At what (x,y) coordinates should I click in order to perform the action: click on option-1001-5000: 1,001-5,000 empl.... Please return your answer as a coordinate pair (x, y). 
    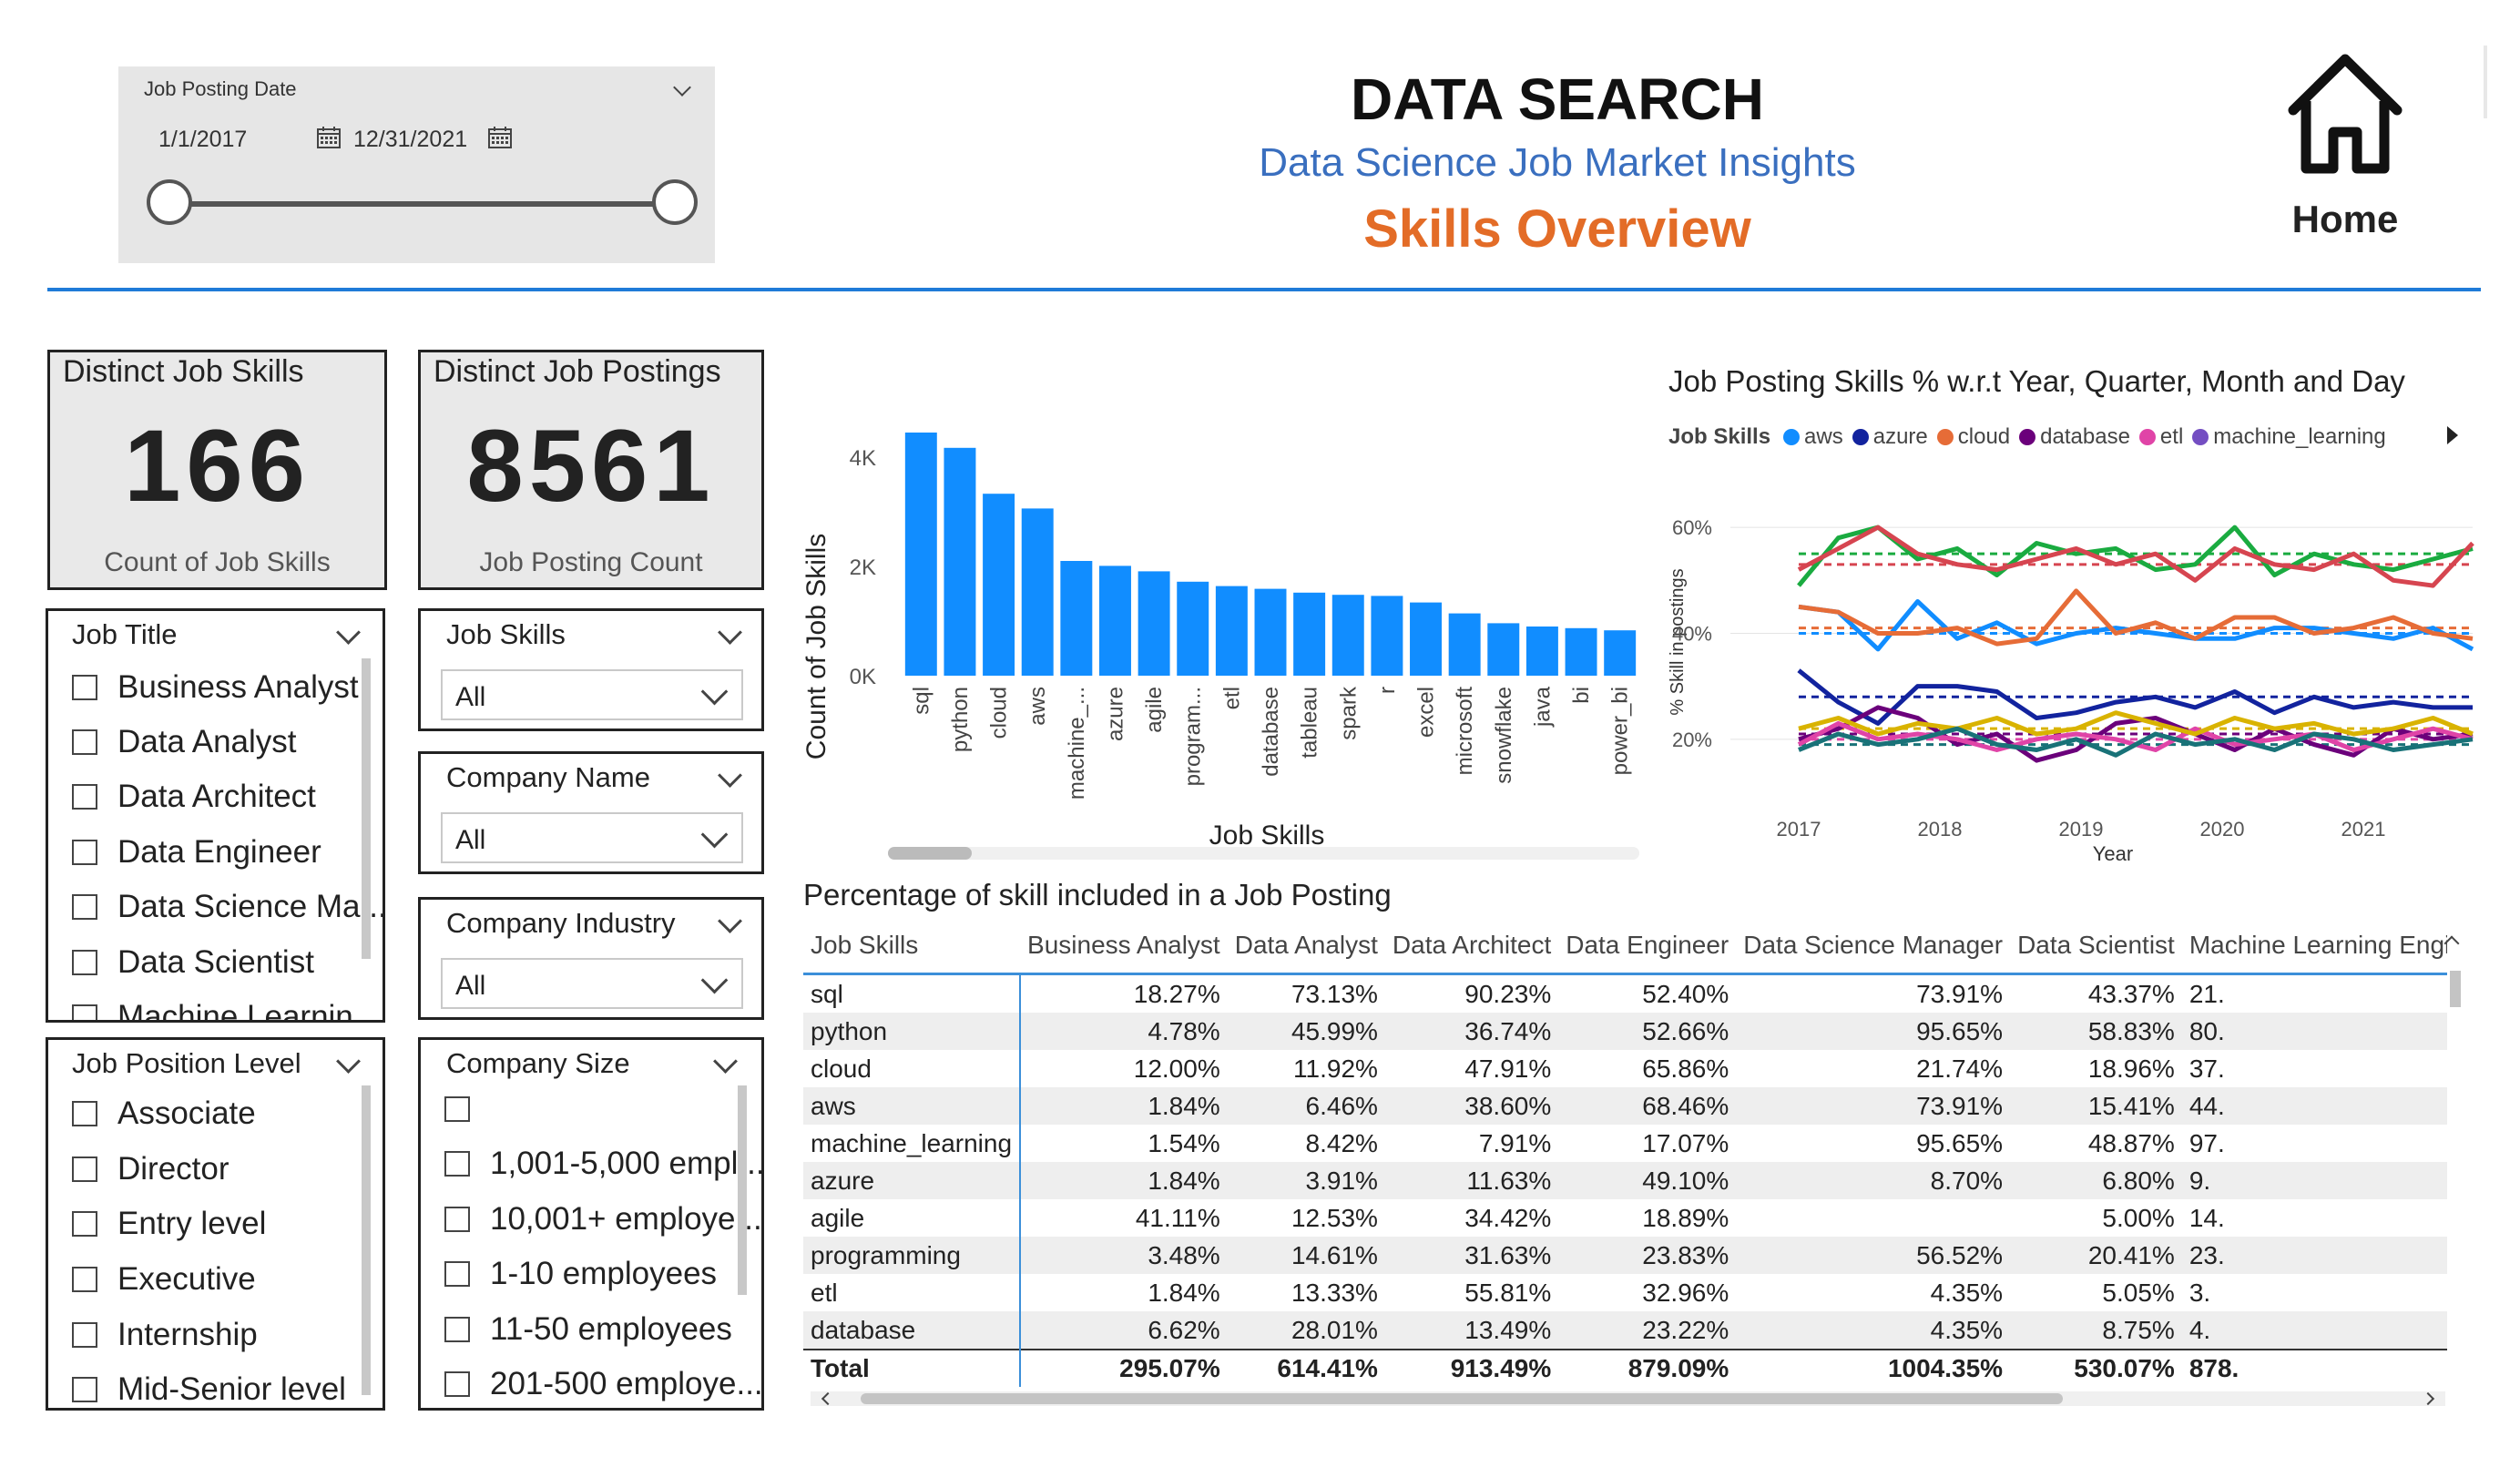
    Looking at the image, I should click on (602, 1164).